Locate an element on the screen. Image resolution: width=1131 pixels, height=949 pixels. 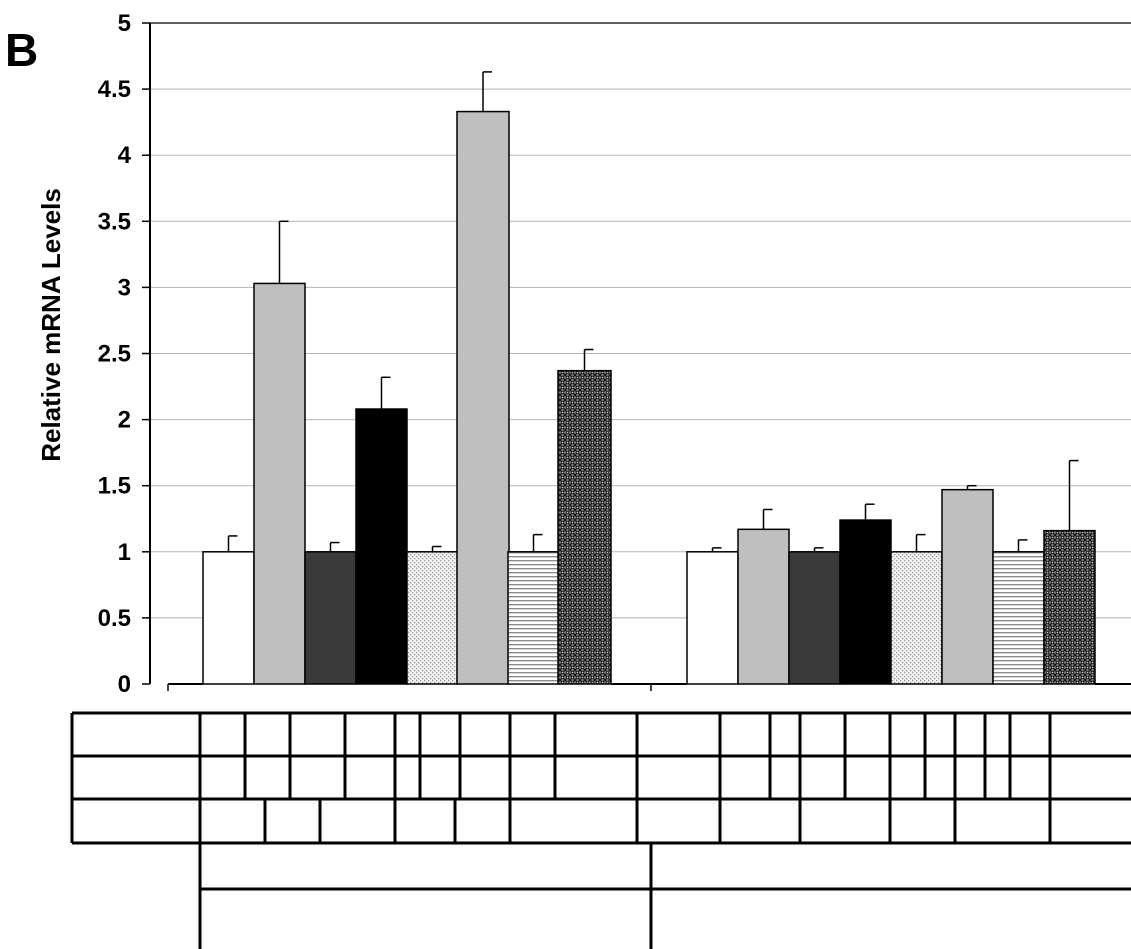
y-tick-label: 3.5 is located at coordinates (114, 221).